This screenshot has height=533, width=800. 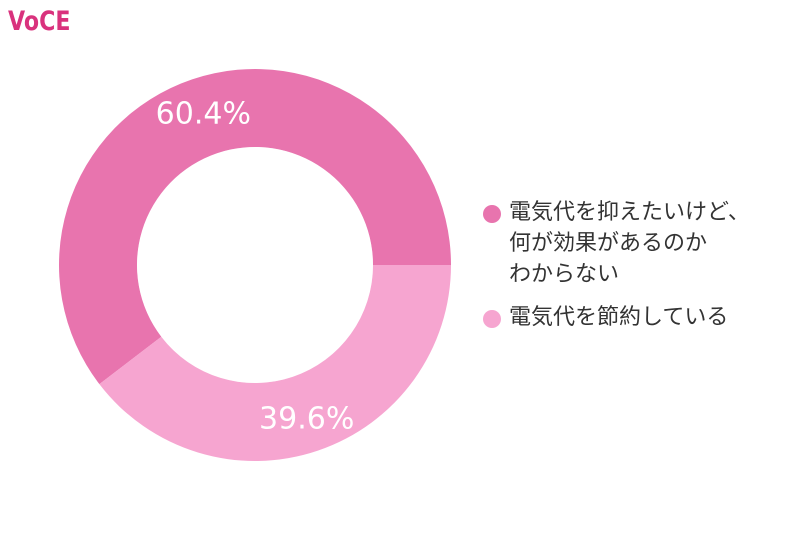 I want to click on chart-legend: 電気代を抑えたいけど、 何が効果があるのか わからない 電気代を節約している, so click(x=638, y=271).